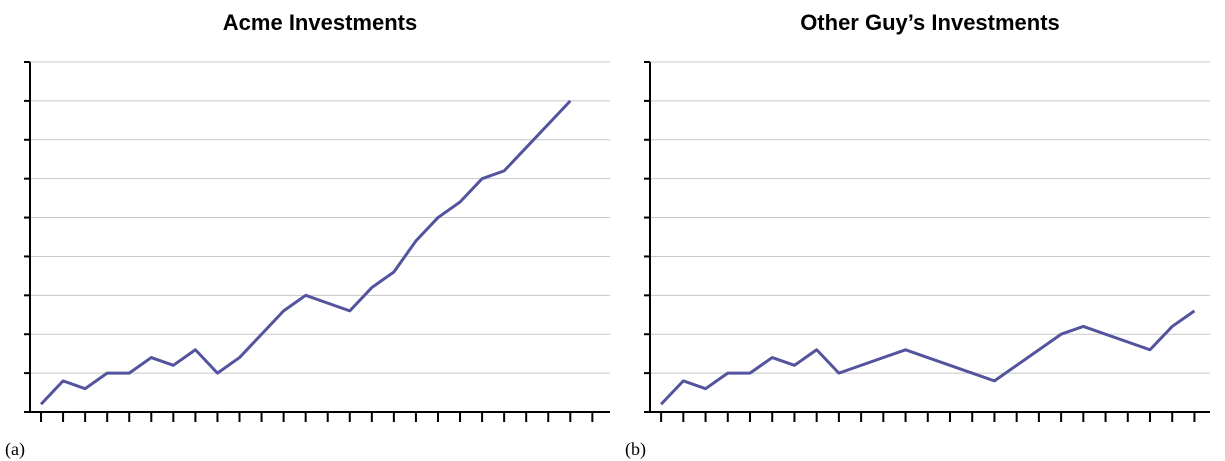 The height and width of the screenshot is (461, 1225). What do you see at coordinates (635, 449) in the screenshot?
I see `panel-label: (b)` at bounding box center [635, 449].